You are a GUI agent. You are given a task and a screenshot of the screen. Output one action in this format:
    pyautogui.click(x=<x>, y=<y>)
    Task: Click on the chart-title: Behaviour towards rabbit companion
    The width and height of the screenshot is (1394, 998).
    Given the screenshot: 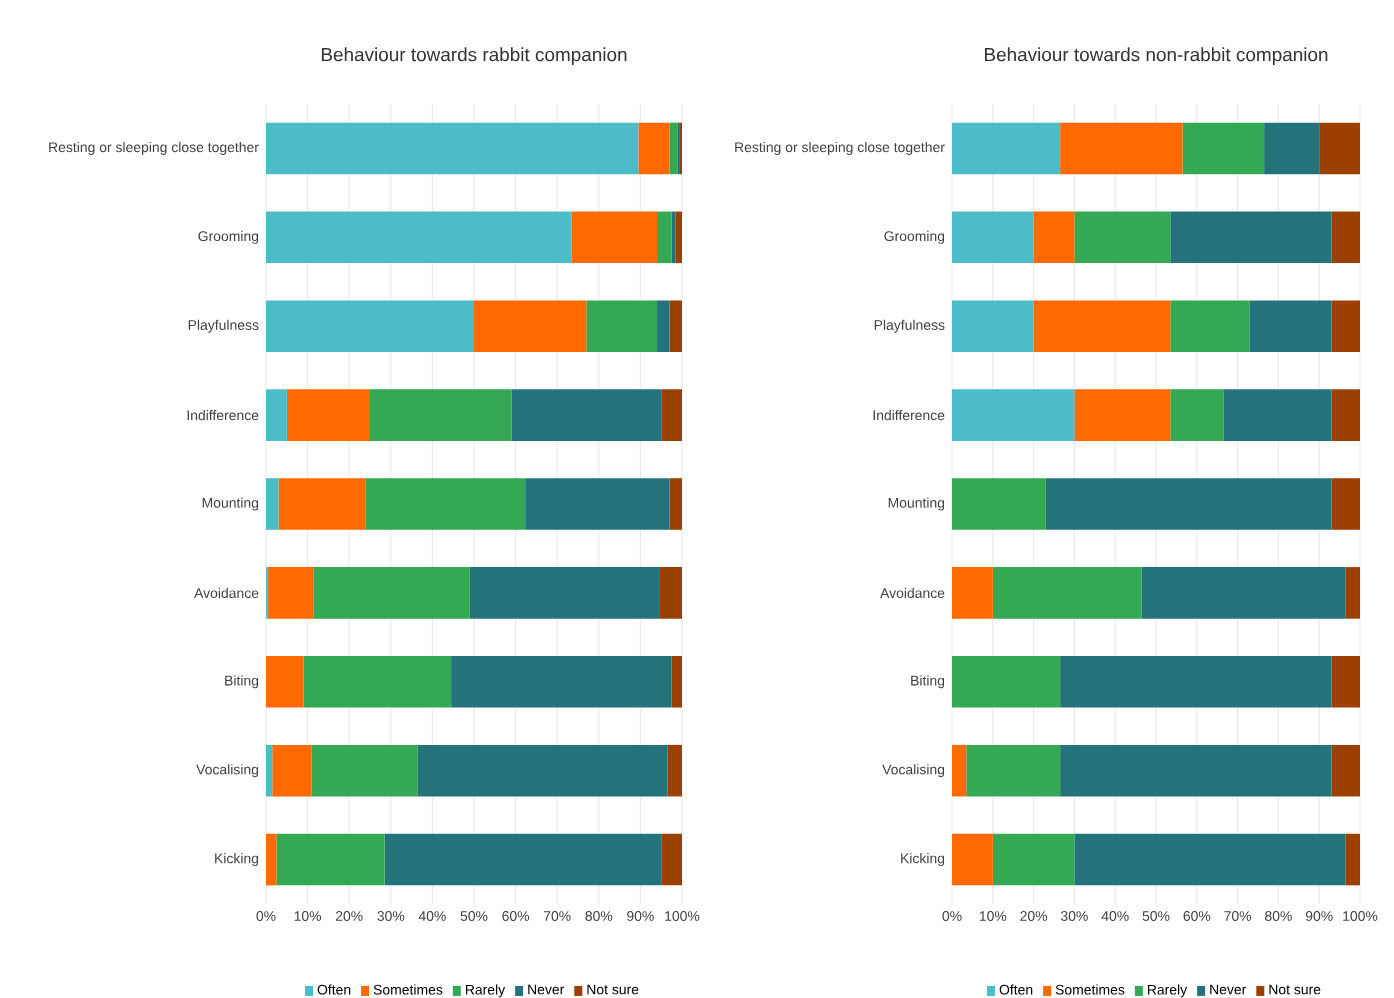 What is the action you would take?
    pyautogui.click(x=474, y=56)
    